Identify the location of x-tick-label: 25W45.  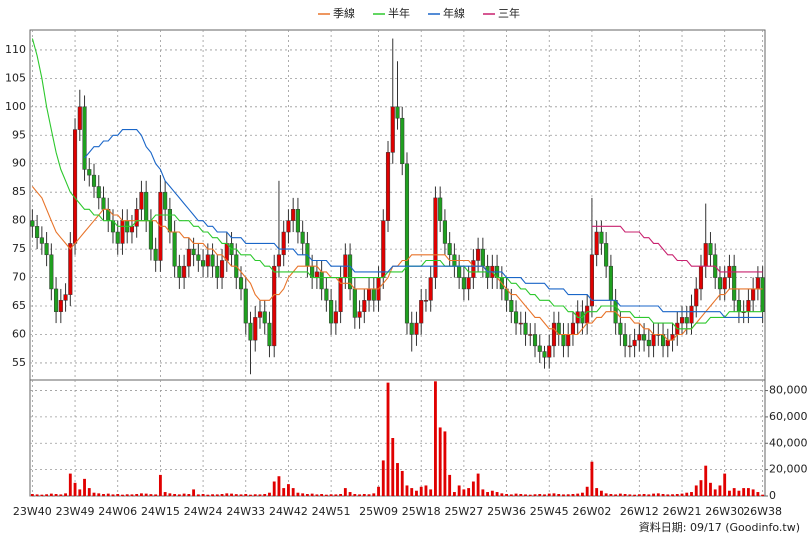
(549, 511).